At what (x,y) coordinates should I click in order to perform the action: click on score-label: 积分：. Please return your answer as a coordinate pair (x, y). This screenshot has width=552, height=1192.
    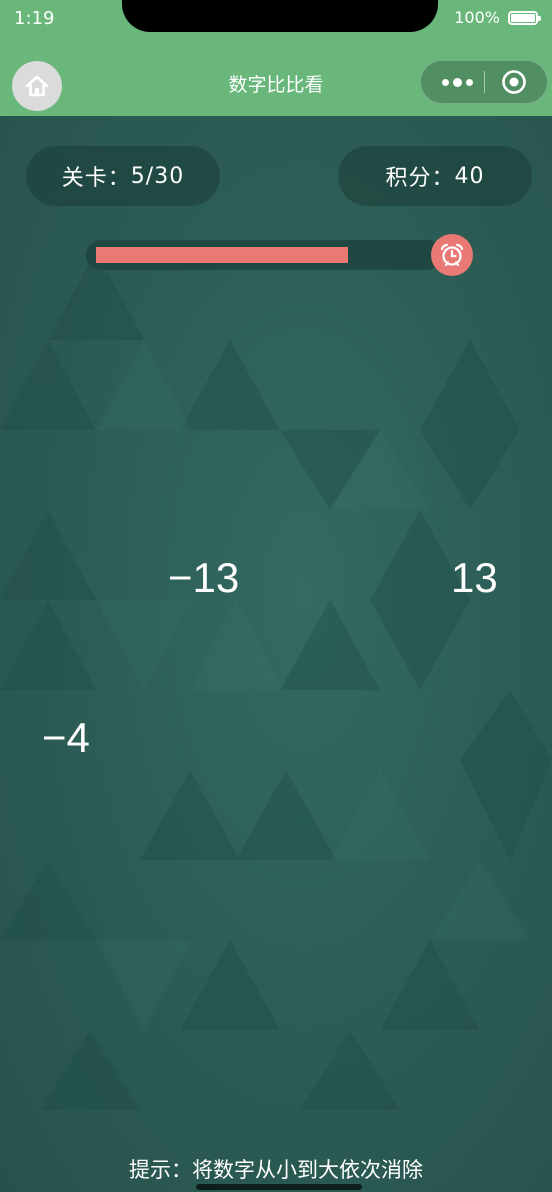
    Looking at the image, I should click on (420, 178).